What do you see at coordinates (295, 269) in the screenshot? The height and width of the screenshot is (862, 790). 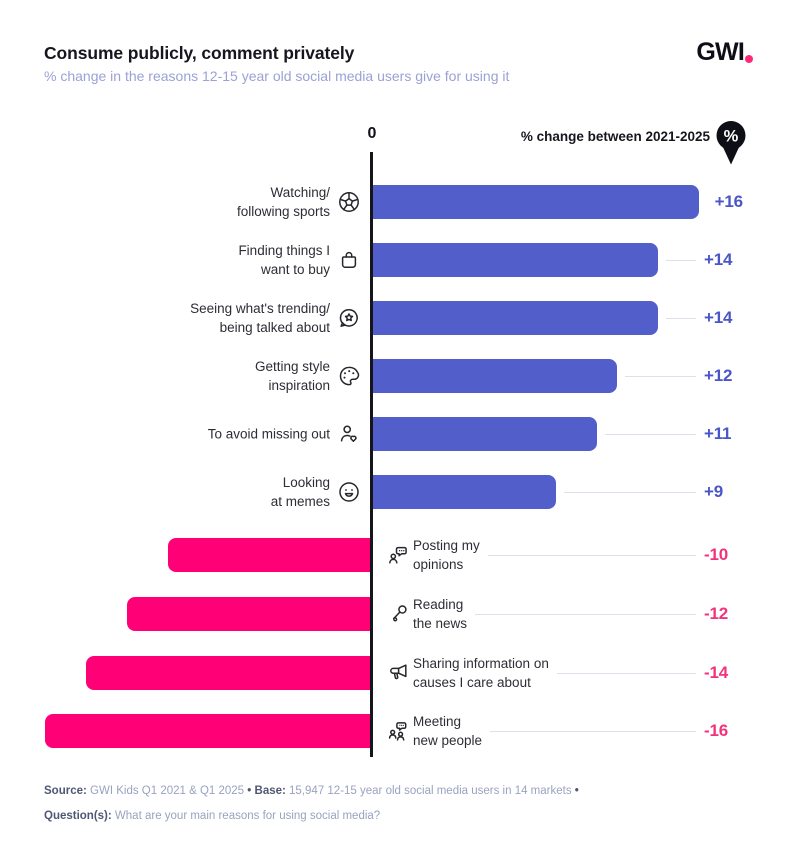 I see `category-label-line: want to buy` at bounding box center [295, 269].